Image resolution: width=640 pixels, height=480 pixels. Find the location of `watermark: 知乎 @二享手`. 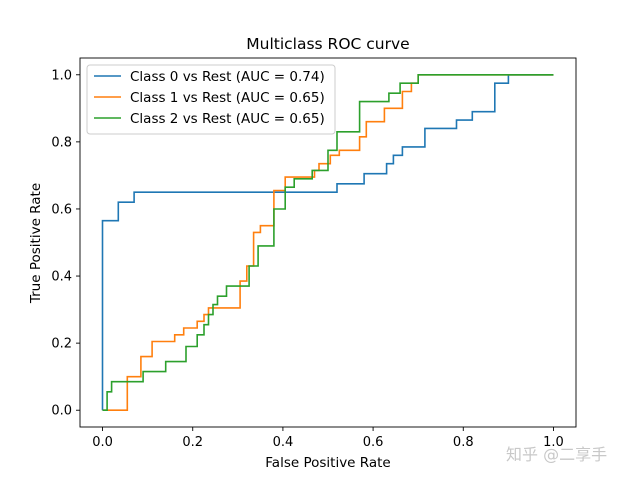

watermark: 知乎 @二享手 is located at coordinates (556, 454).